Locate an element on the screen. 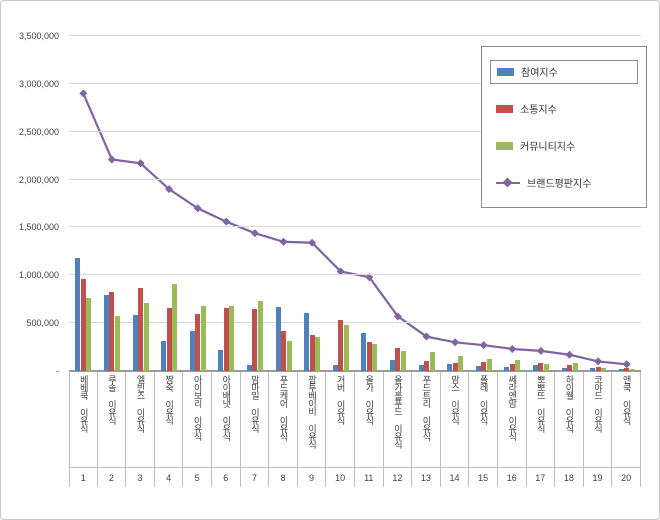  y-axis-tick-label: 2,500,000 is located at coordinates (38, 131).